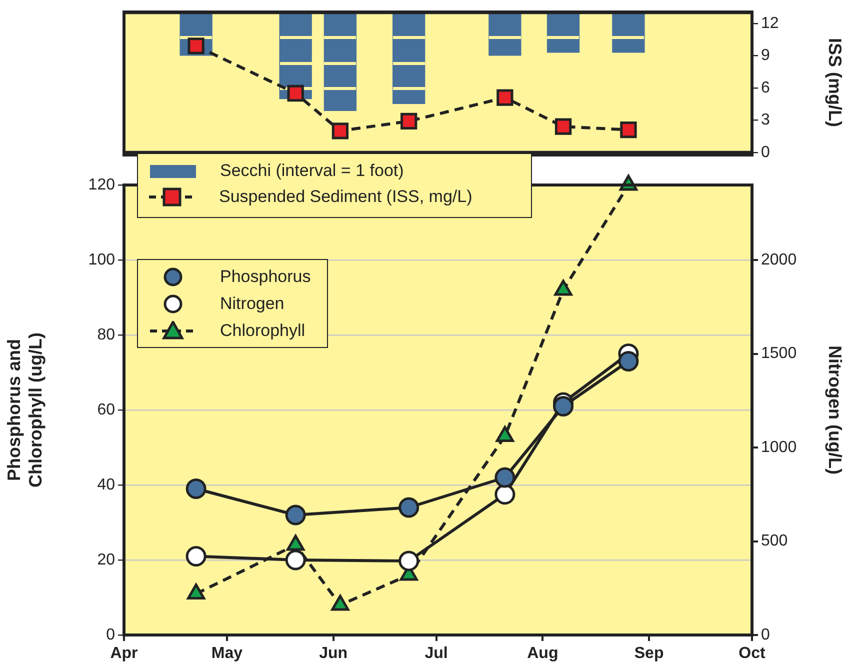 The image size is (849, 672). Describe the element at coordinates (779, 259) in the screenshot. I see `y2-tick-label: 2000` at that location.